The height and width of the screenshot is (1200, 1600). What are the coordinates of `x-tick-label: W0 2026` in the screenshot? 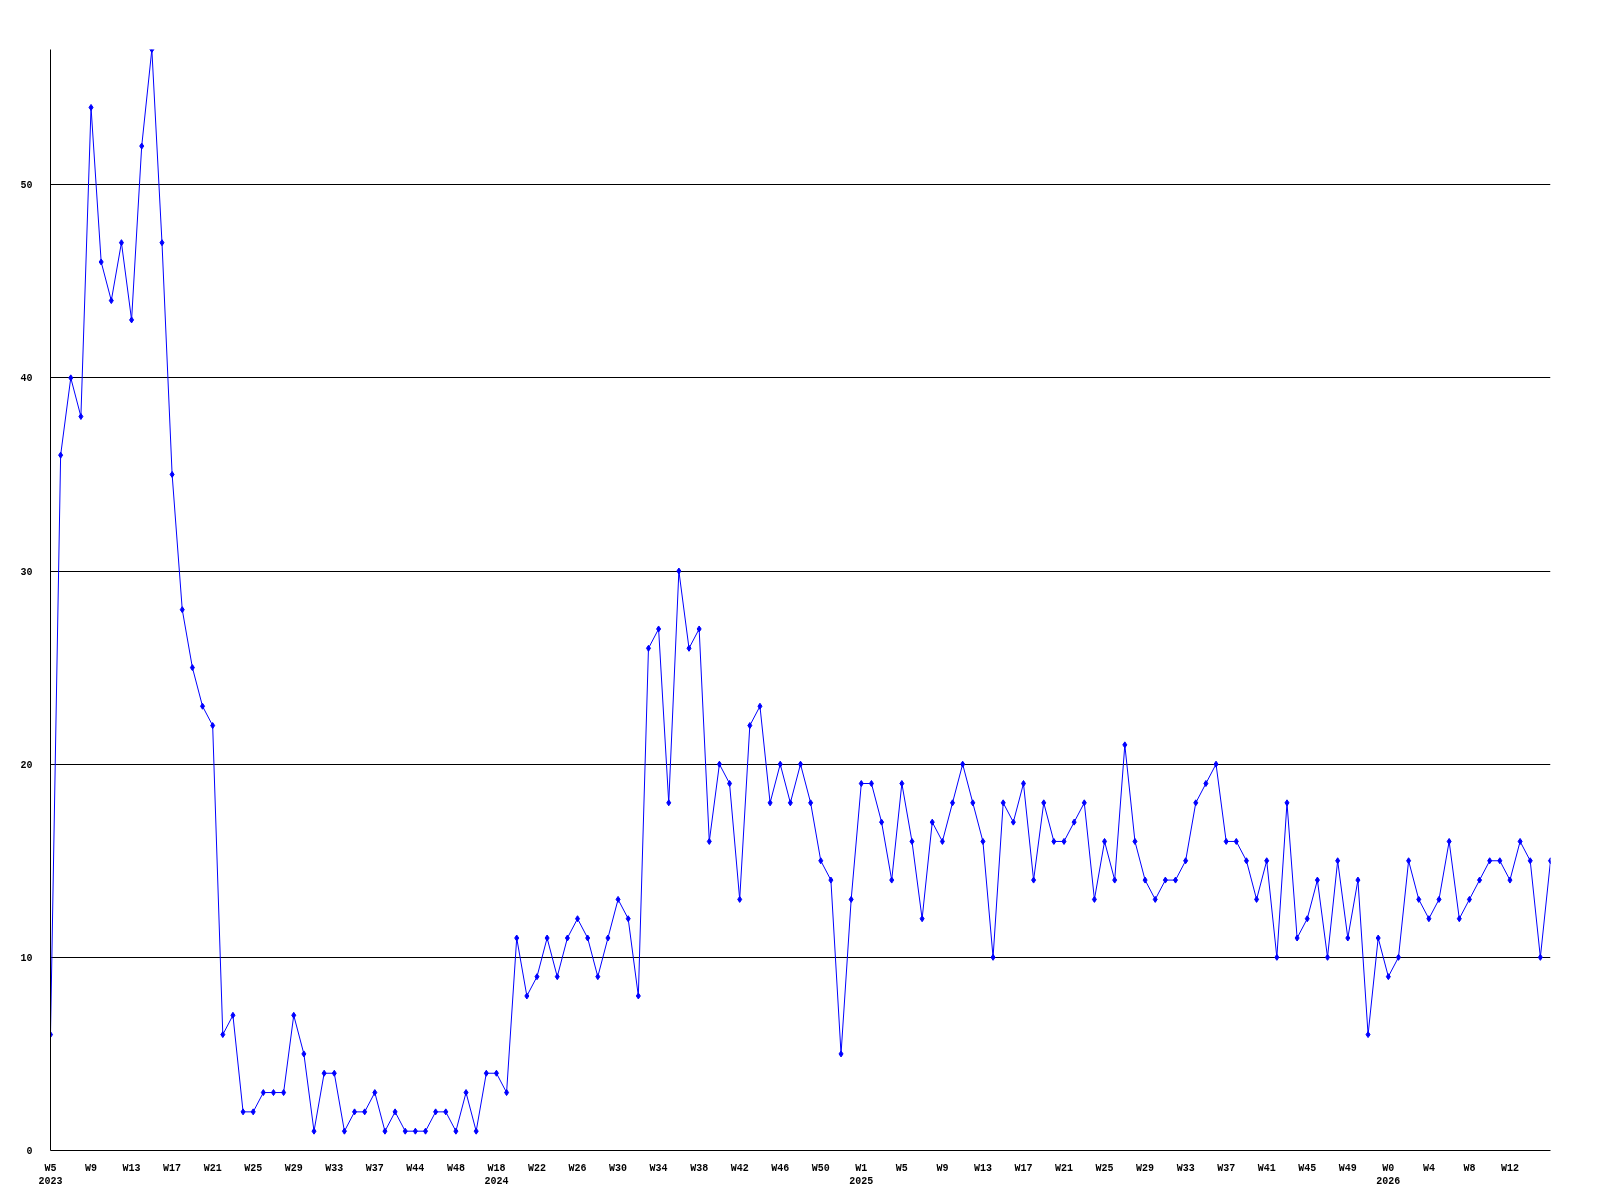 It's located at (1388, 1174).